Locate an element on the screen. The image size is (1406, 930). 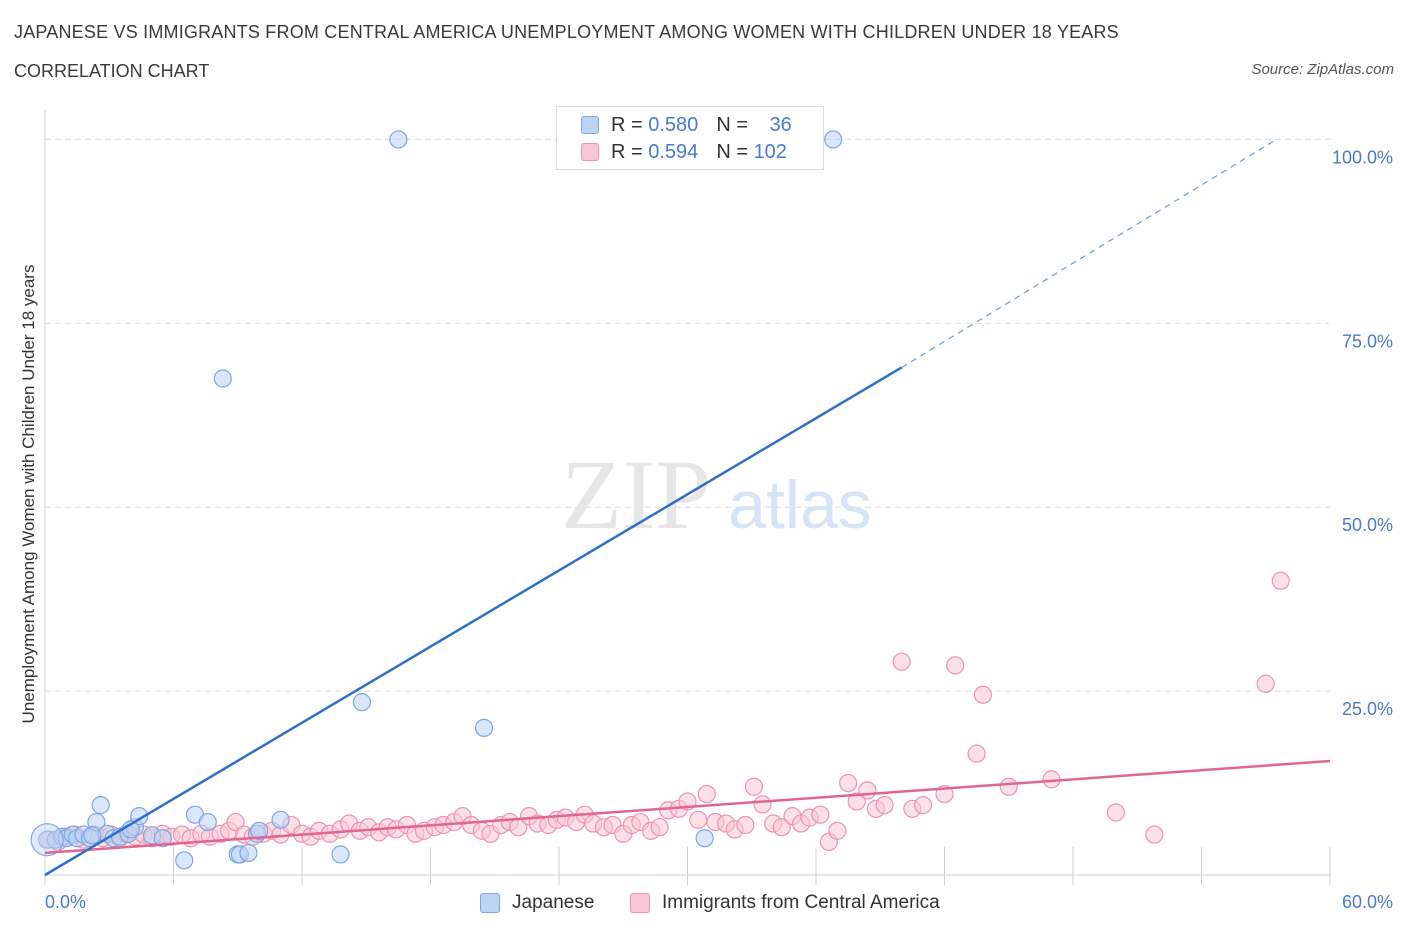
stats-row-central-america: R = 0.594 N = 102 is located at coordinates (684, 152).